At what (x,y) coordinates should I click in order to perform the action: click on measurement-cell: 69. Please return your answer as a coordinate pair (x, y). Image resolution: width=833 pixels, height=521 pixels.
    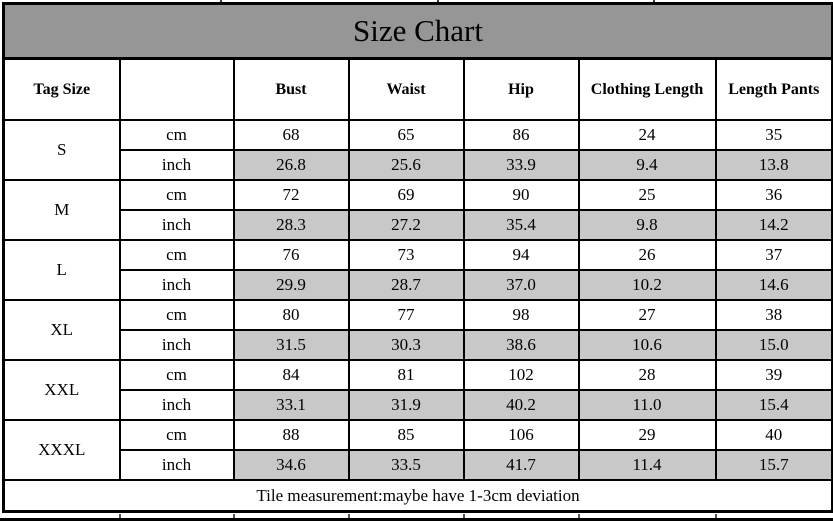
    Looking at the image, I should click on (406, 195).